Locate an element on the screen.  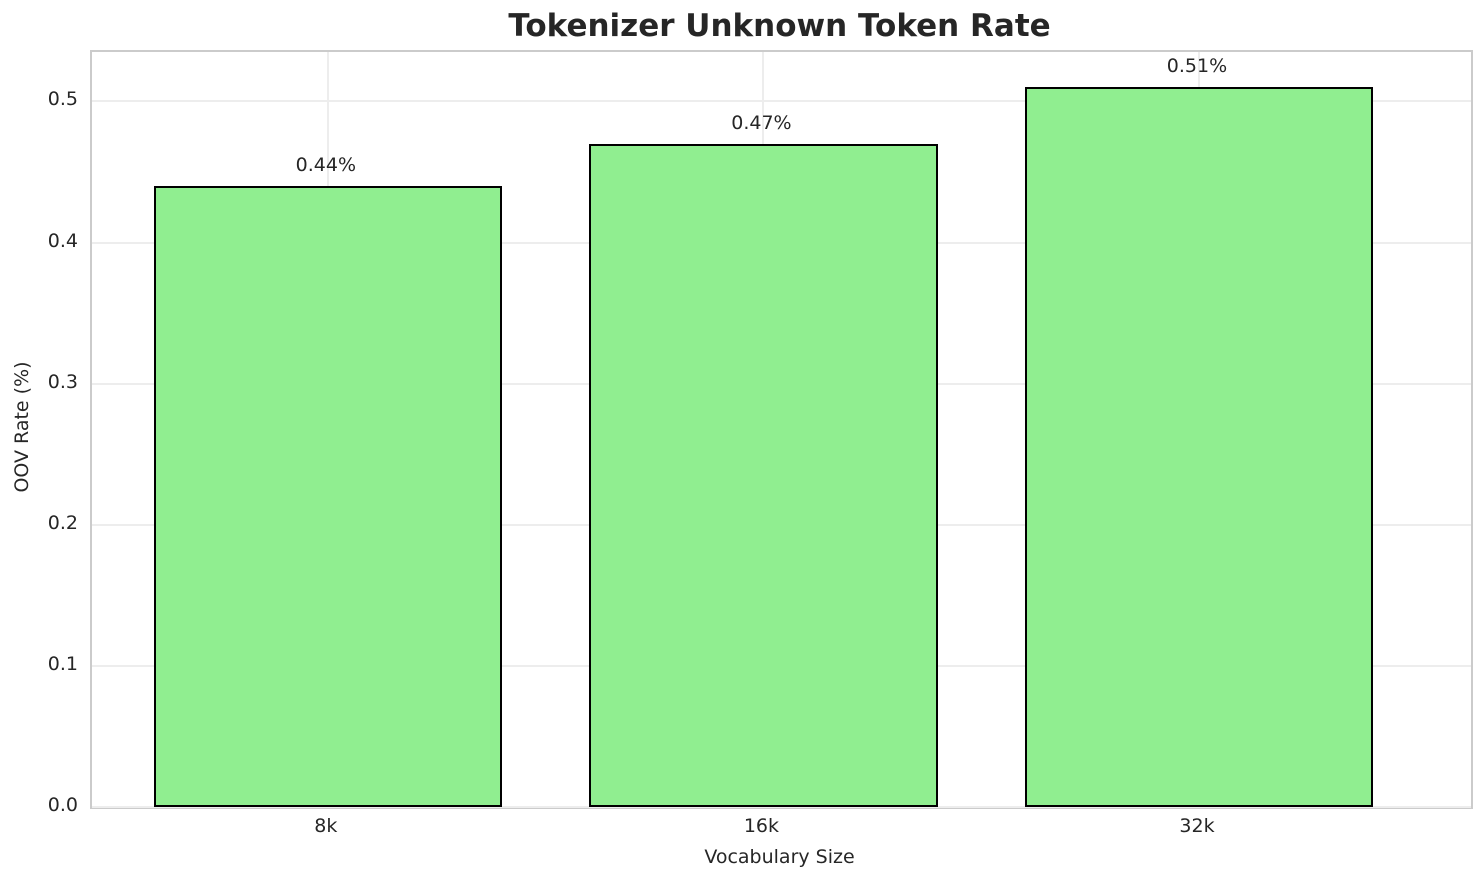
bar-value-label-32k: 0.51% is located at coordinates (1197, 66).